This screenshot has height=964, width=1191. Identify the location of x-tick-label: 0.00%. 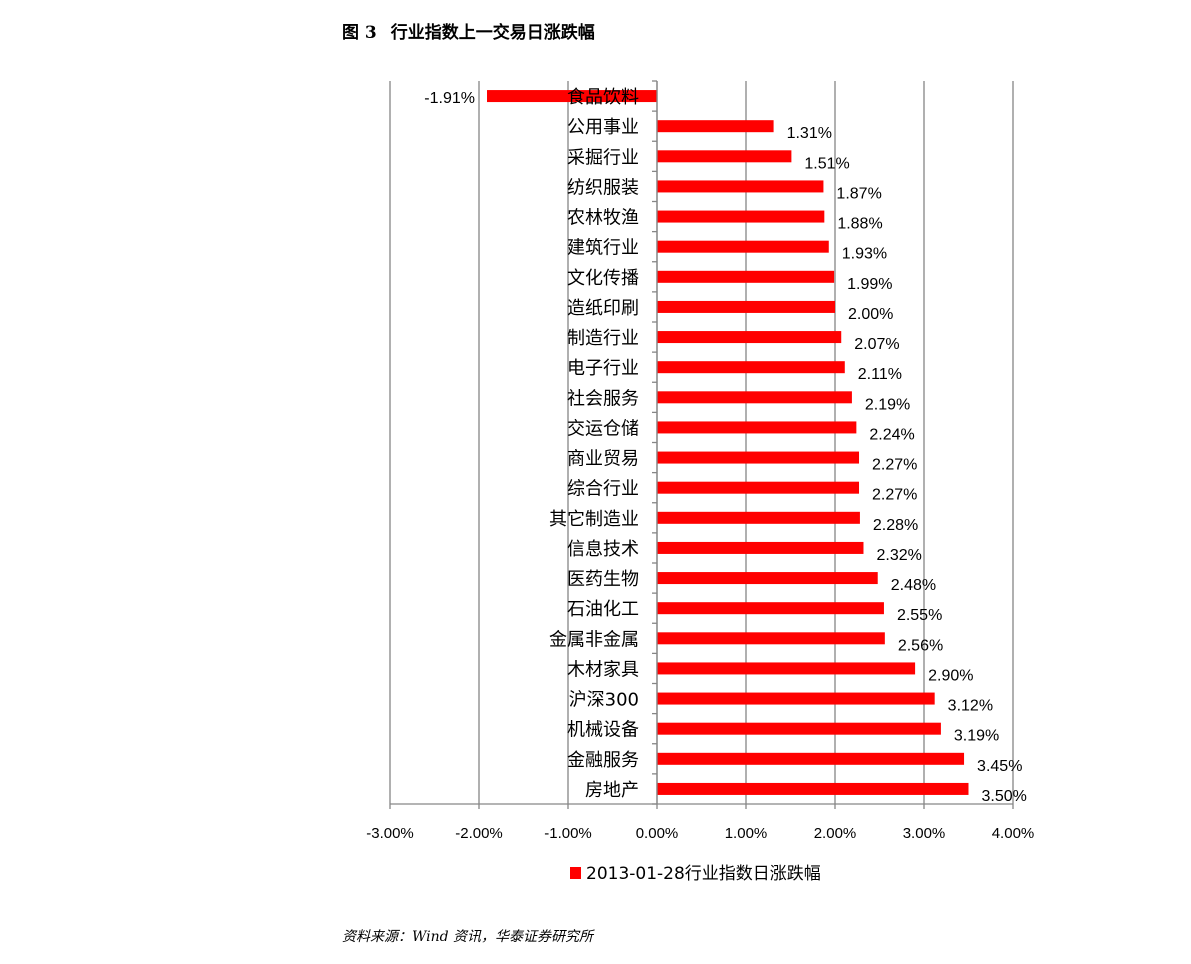
(657, 833).